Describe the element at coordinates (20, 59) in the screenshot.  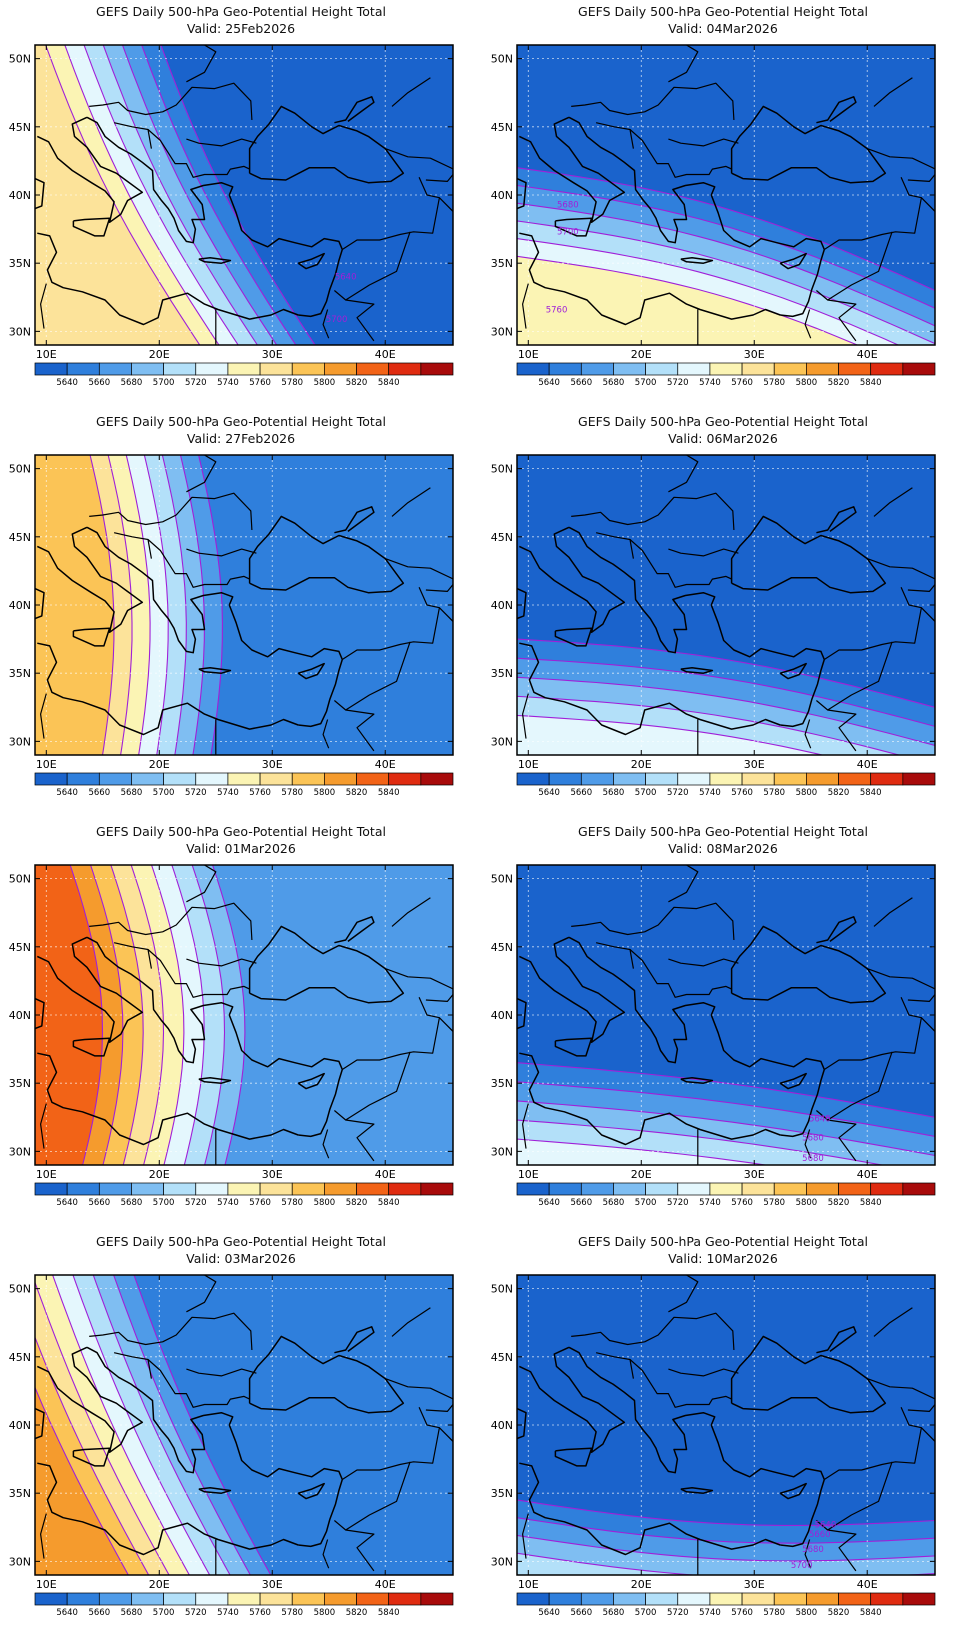
I see `lat-tick-label: 50N` at that location.